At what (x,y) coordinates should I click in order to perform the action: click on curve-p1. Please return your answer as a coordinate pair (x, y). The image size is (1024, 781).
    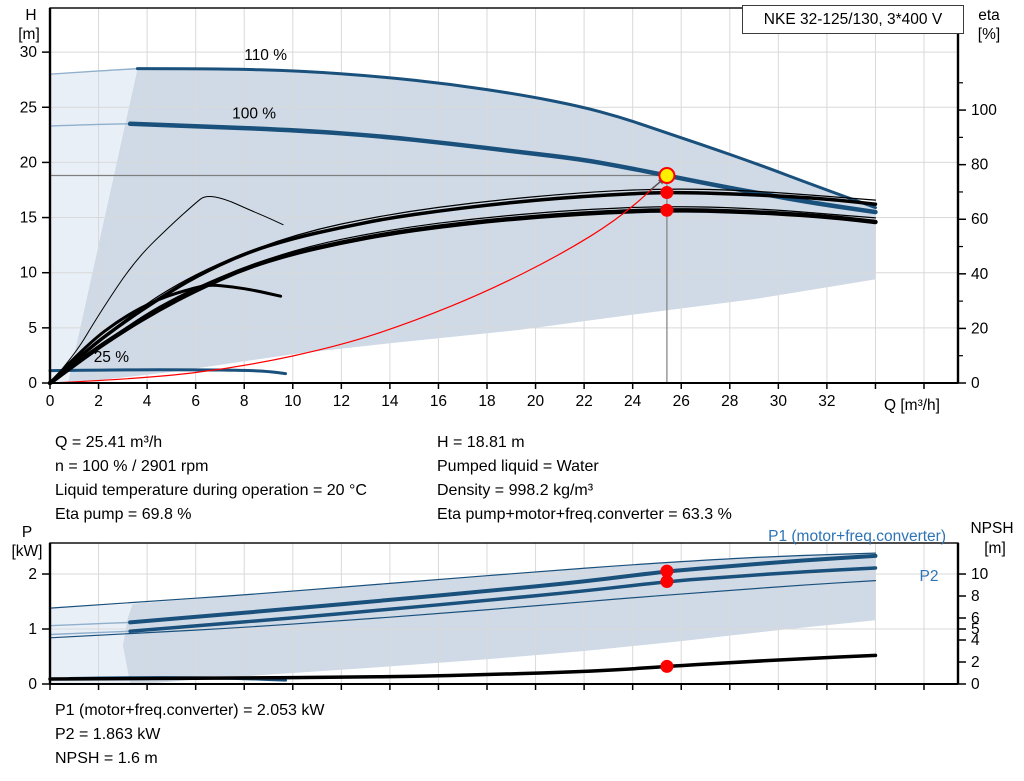
    Looking at the image, I should click on (503, 589).